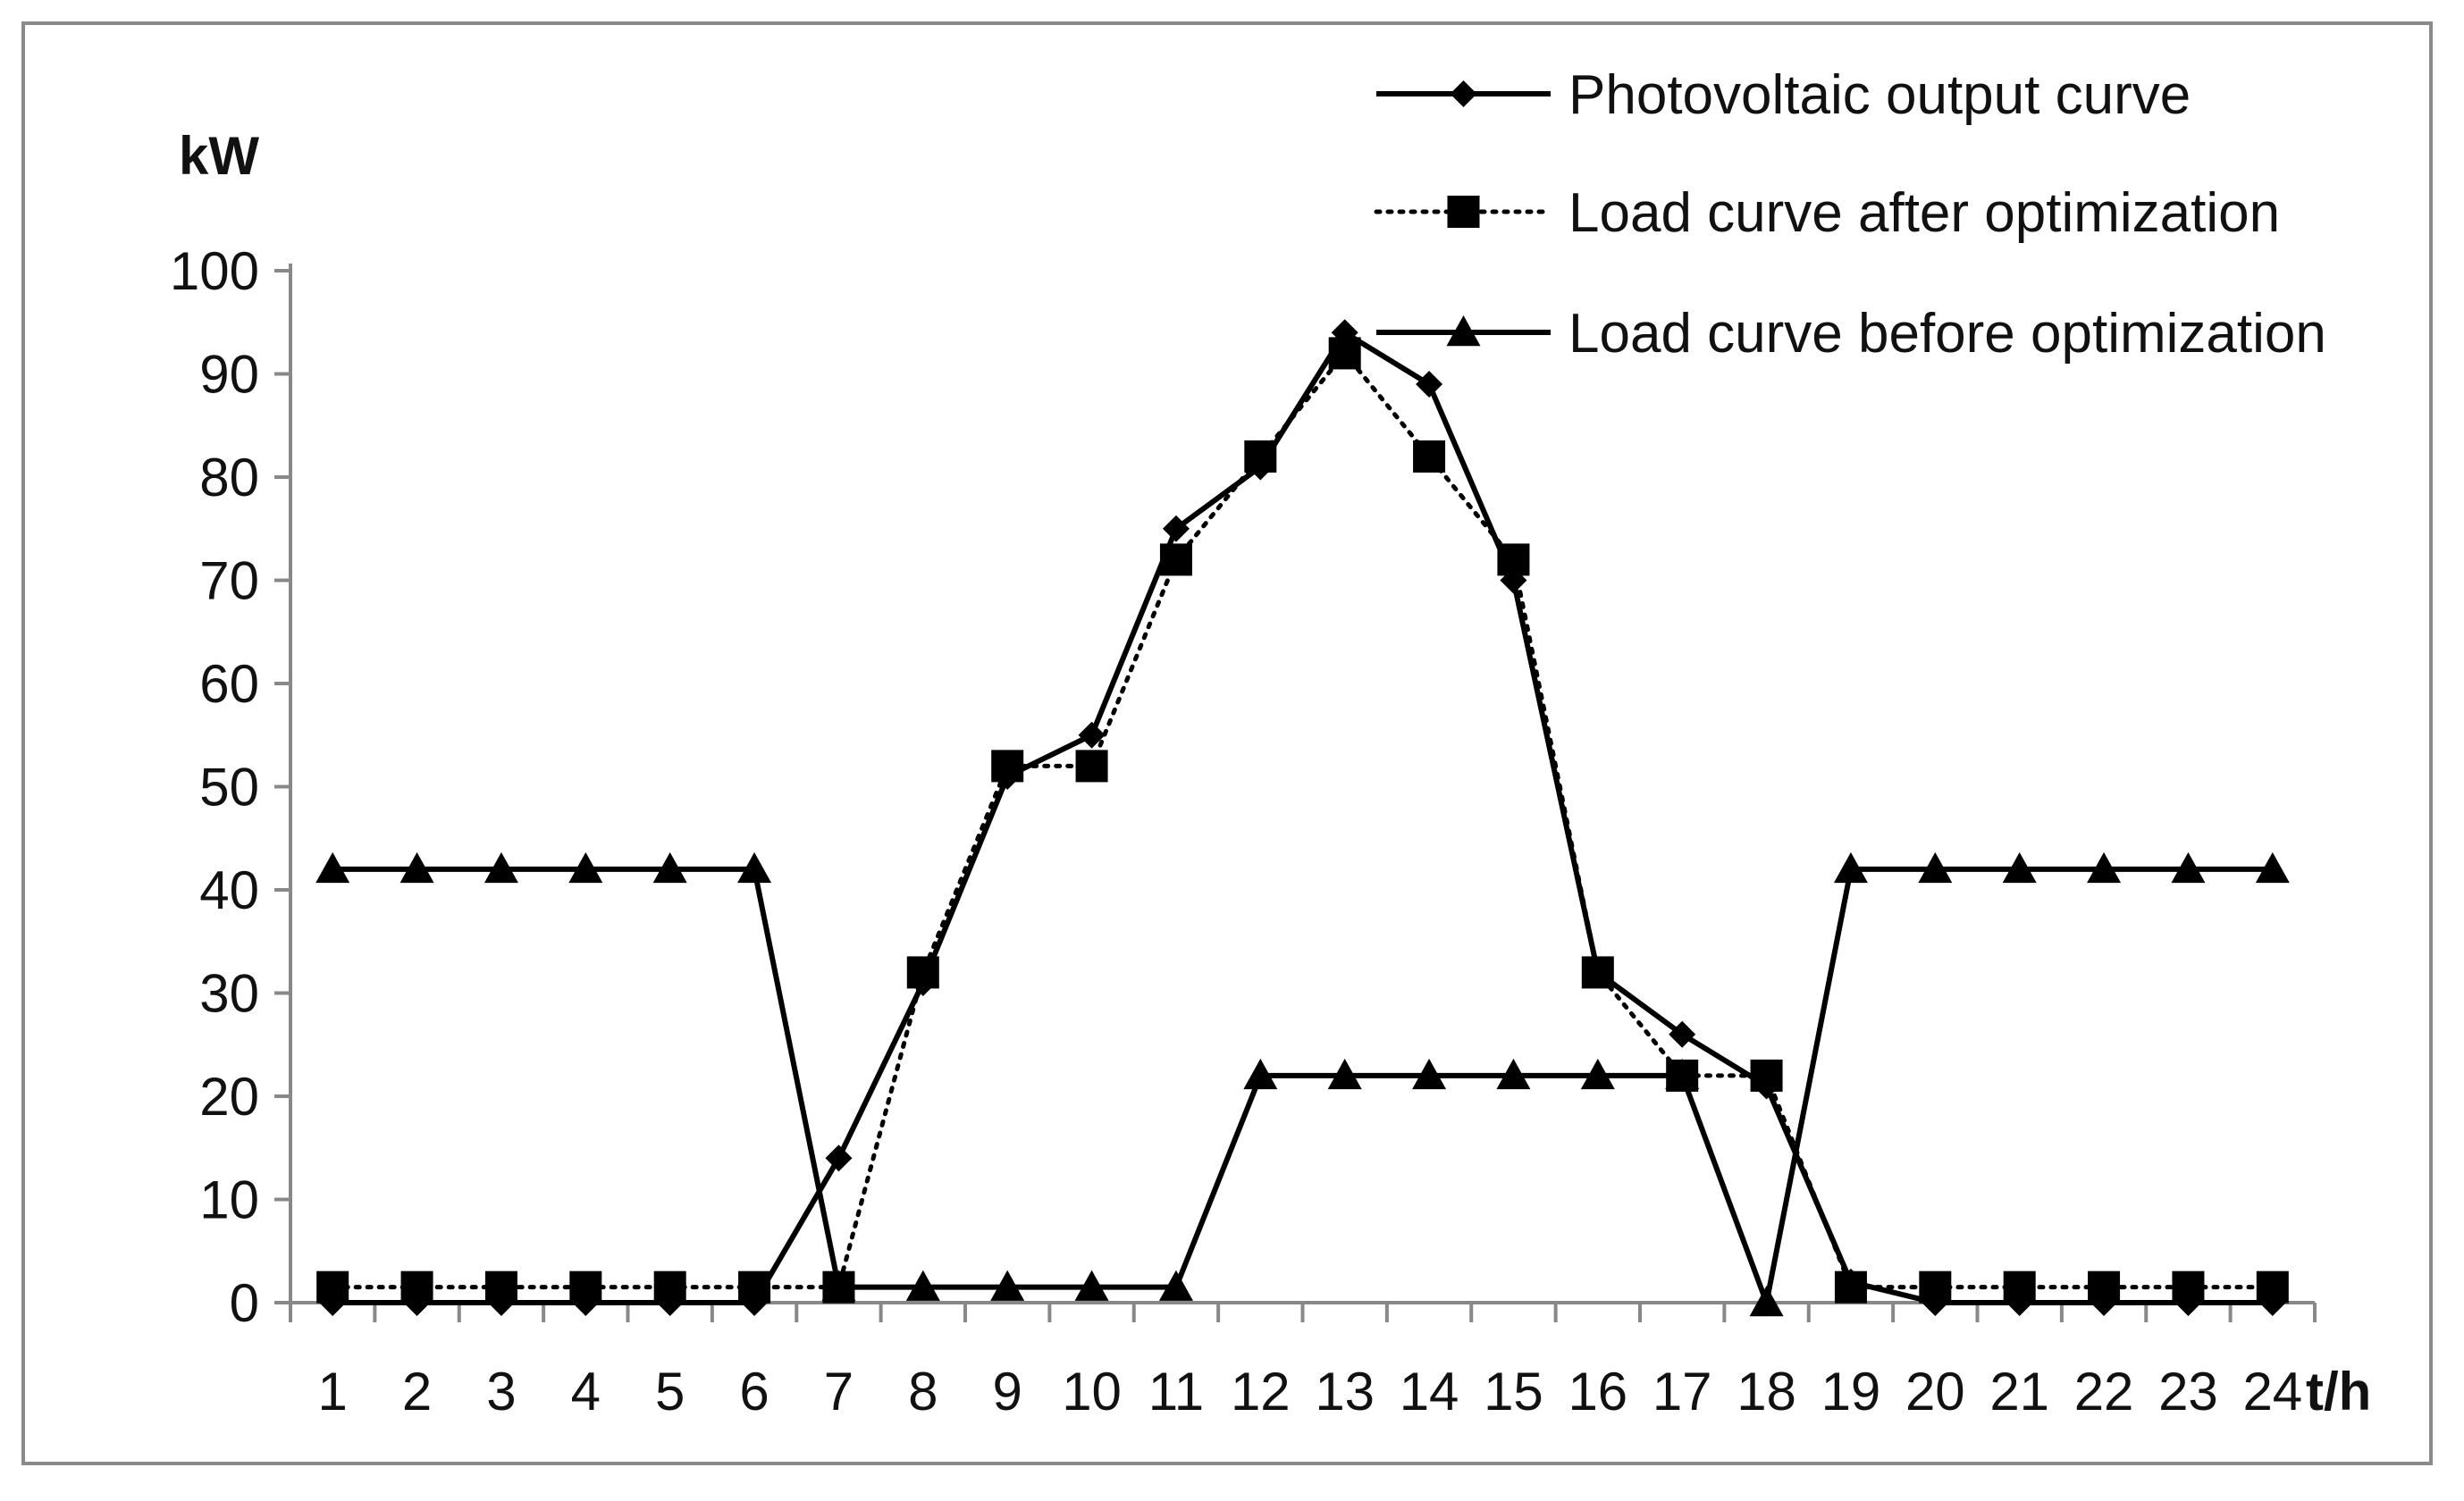 This screenshot has width=2464, height=1501. I want to click on x-tick-label: 4, so click(586, 1391).